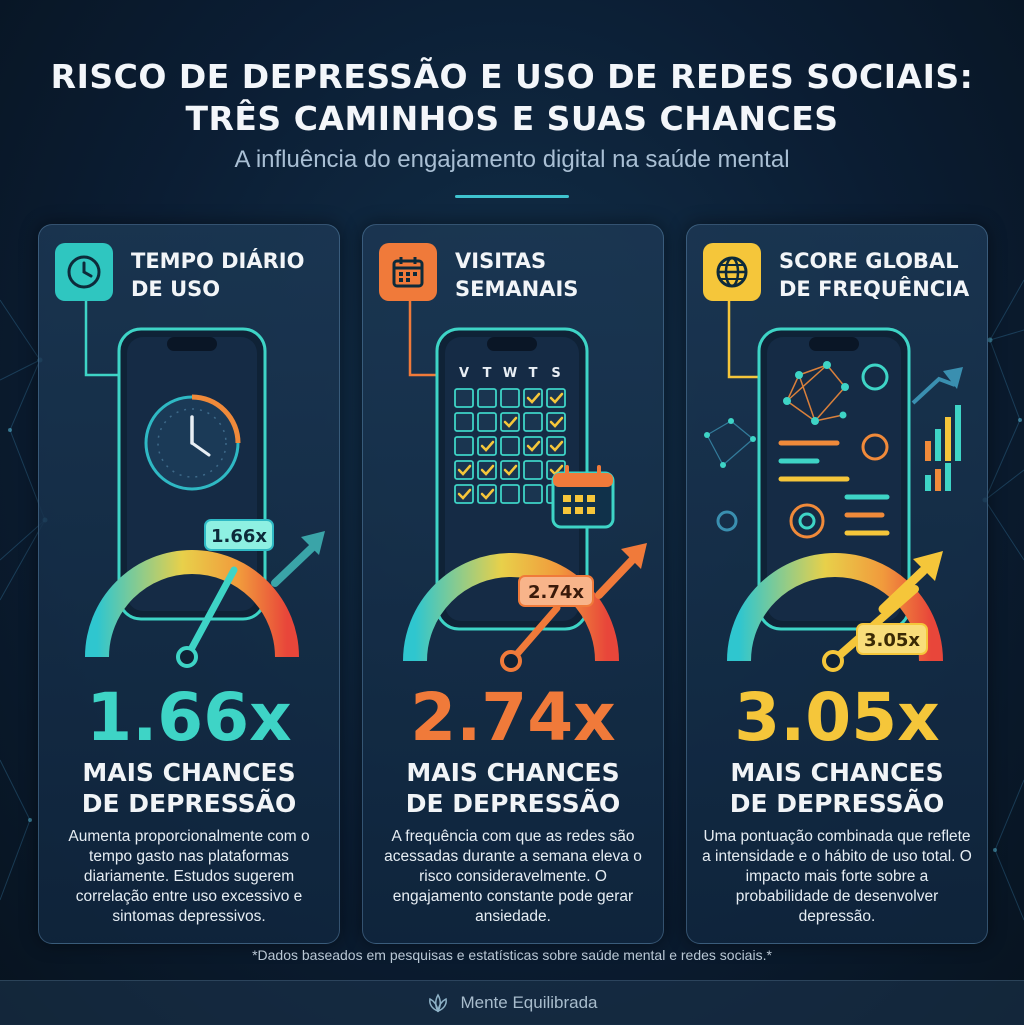 The height and width of the screenshot is (1025, 1024). What do you see at coordinates (517, 289) in the screenshot?
I see `card-title-line-2: SEMANAIS` at bounding box center [517, 289].